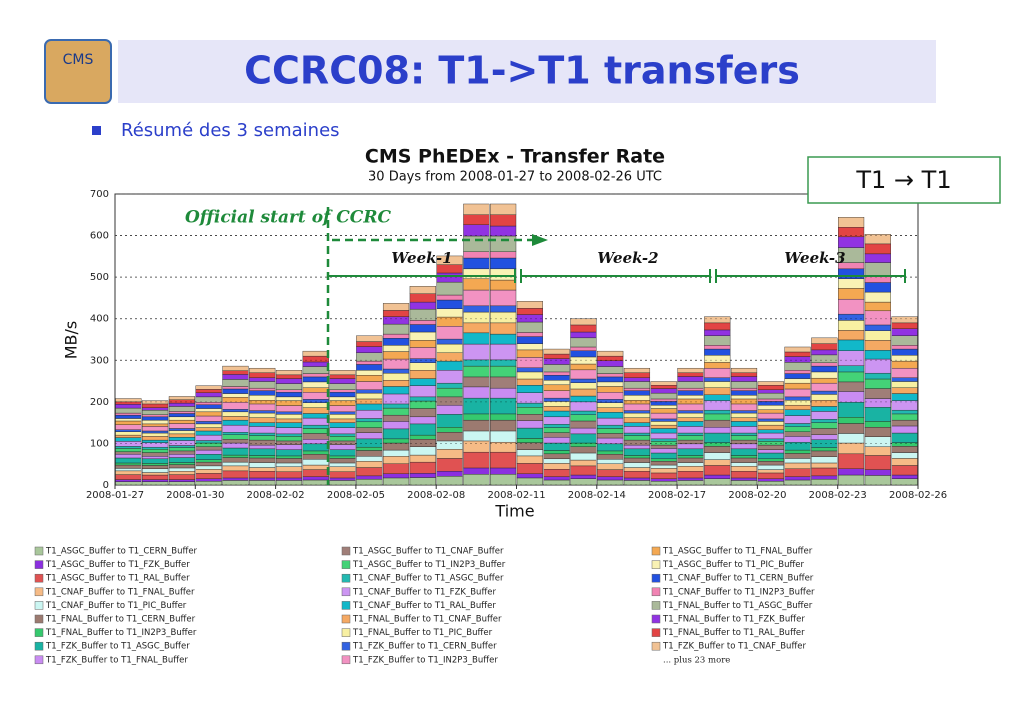 The height and width of the screenshot is (709, 1024). I want to click on legend-swatch, so click(39, 592).